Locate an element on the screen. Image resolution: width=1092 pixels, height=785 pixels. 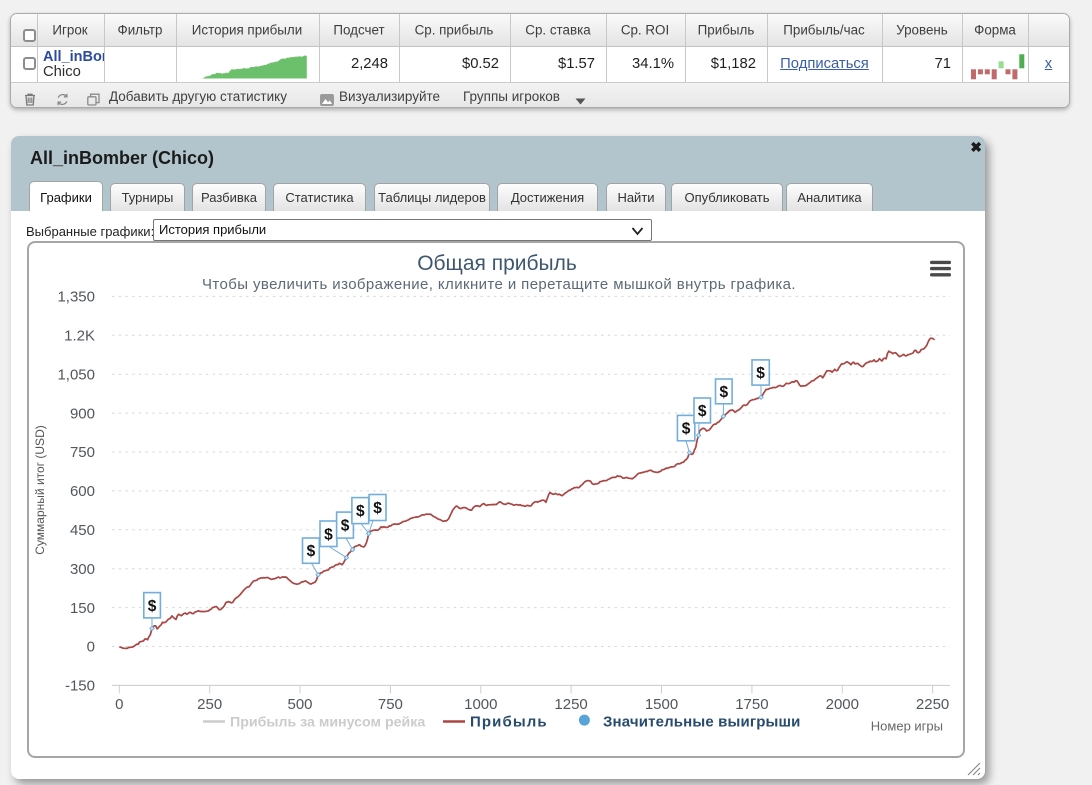
svg-text: 900 is located at coordinates (82, 413).